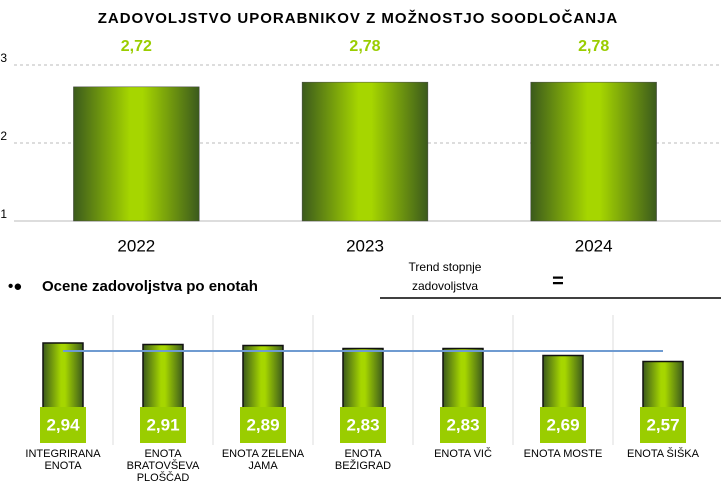  Describe the element at coordinates (3, 58) in the screenshot. I see `y-tick-label: 3` at that location.